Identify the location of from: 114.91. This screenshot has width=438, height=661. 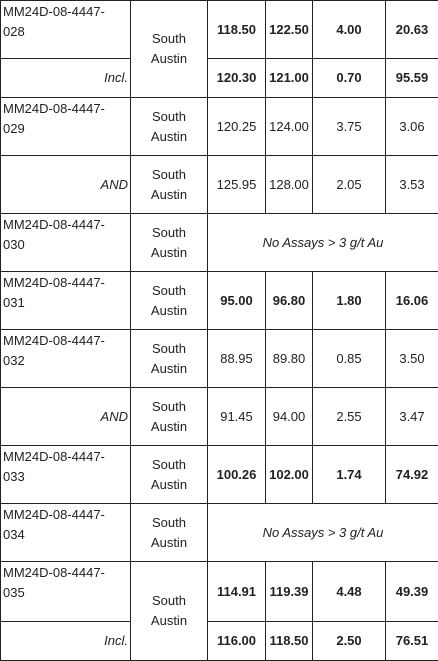
(237, 592).